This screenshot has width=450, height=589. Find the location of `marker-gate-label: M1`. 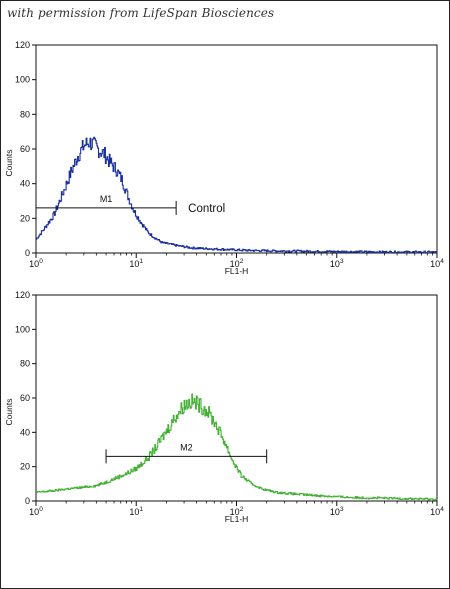

marker-gate-label: M1 is located at coordinates (106, 199).